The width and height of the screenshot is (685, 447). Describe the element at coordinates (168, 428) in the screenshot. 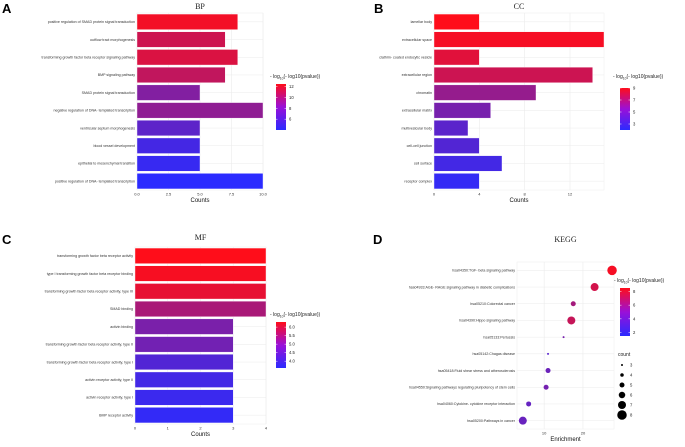

I see `mf-x-tick-label: 1` at that location.